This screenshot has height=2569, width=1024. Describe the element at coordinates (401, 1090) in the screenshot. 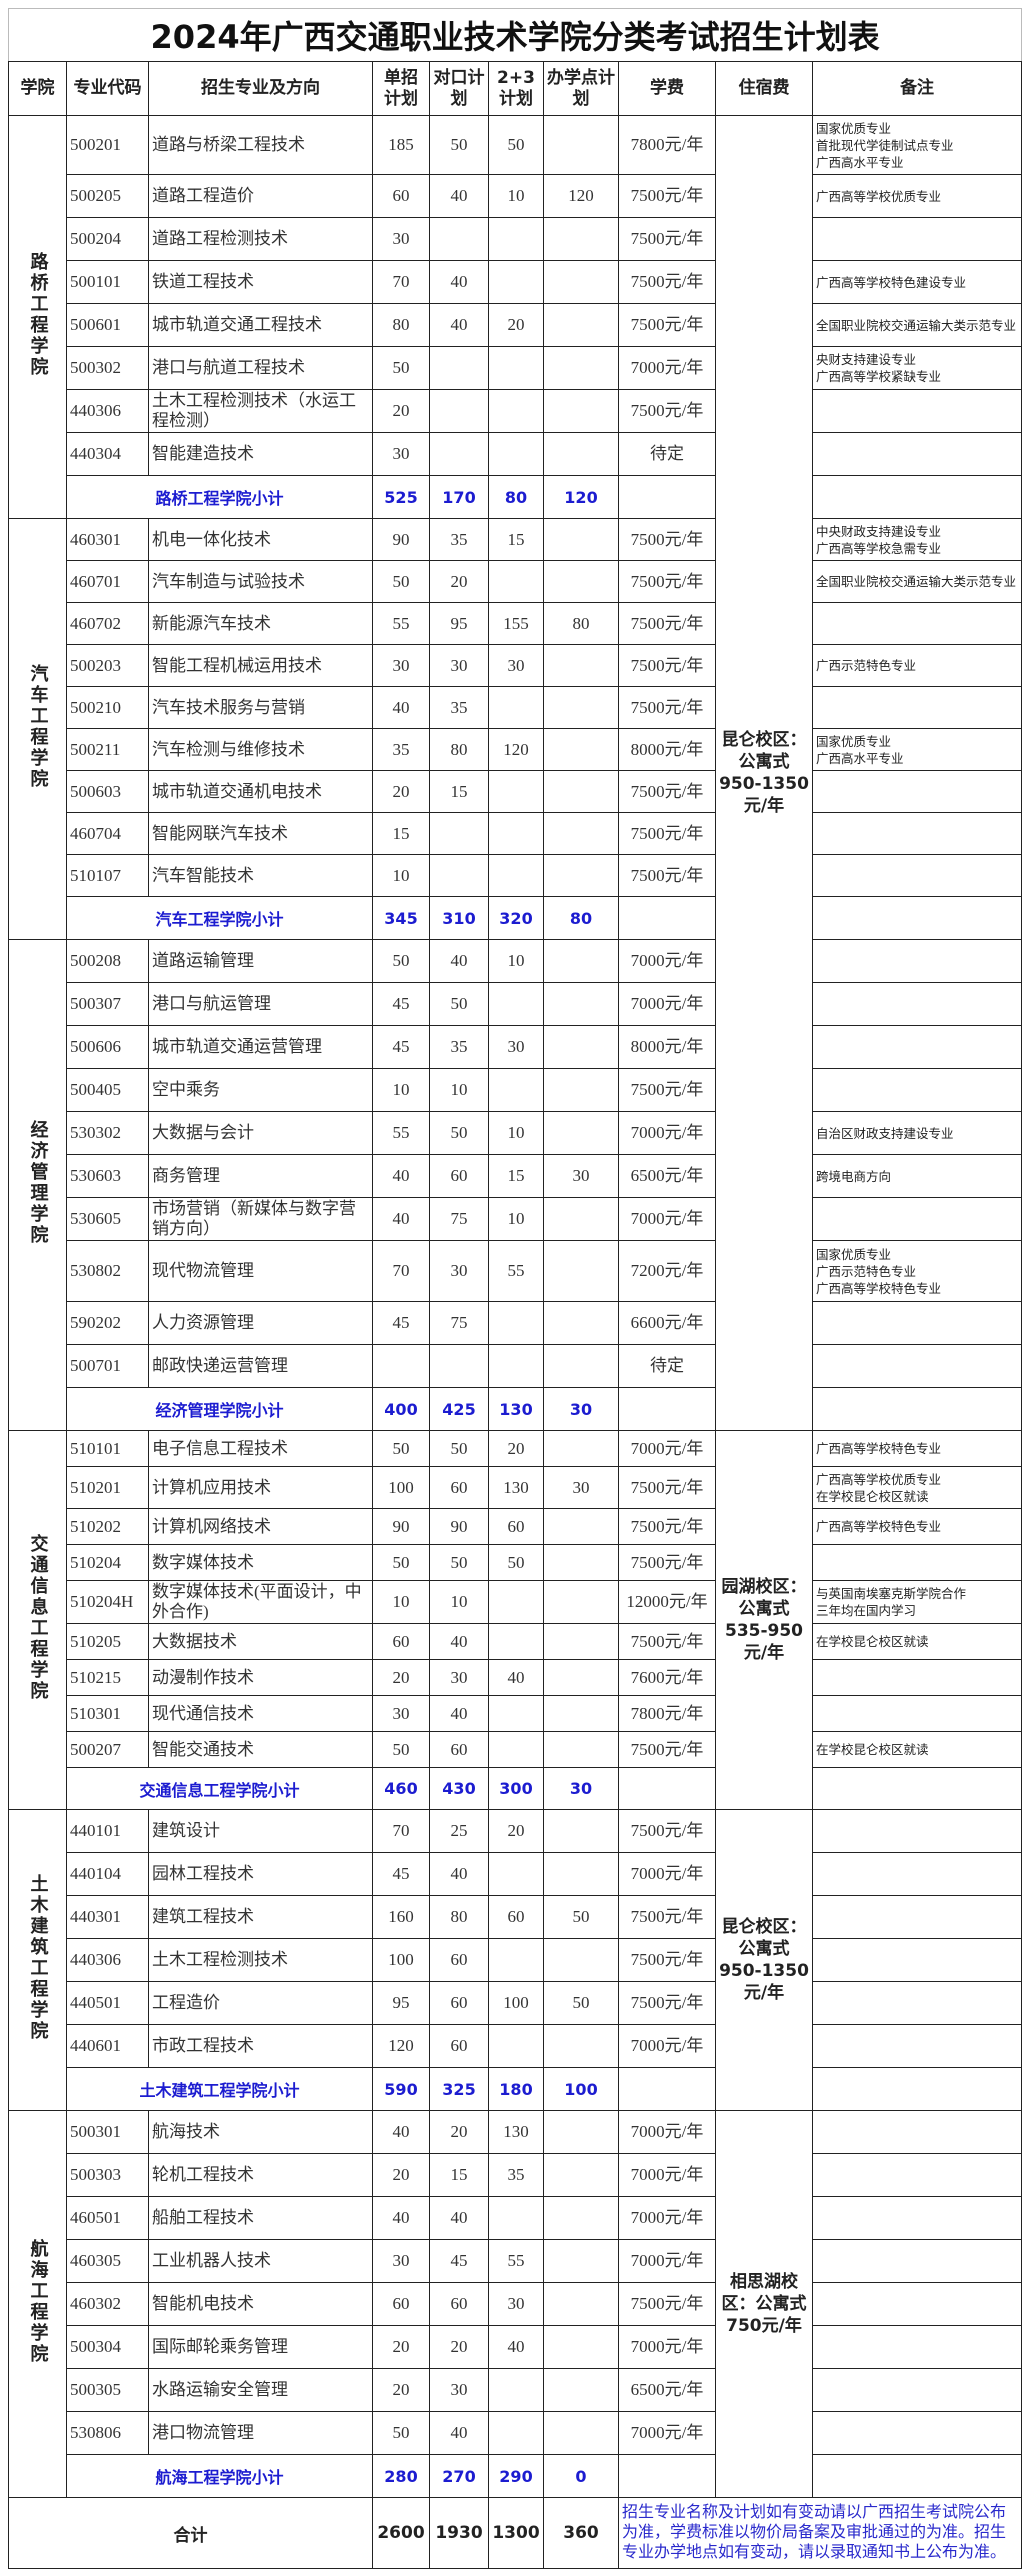

I see `single-exam-plan: 10` at that location.